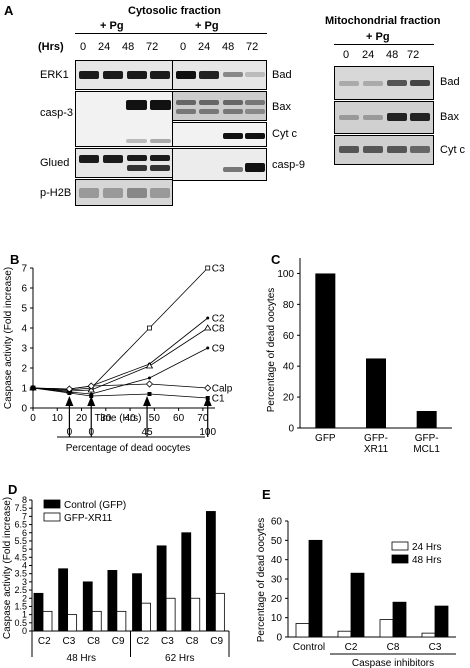 The width and height of the screenshot is (470, 668). Describe the element at coordinates (24, 566) in the screenshot. I see `d-y-tick-label: 4` at that location.